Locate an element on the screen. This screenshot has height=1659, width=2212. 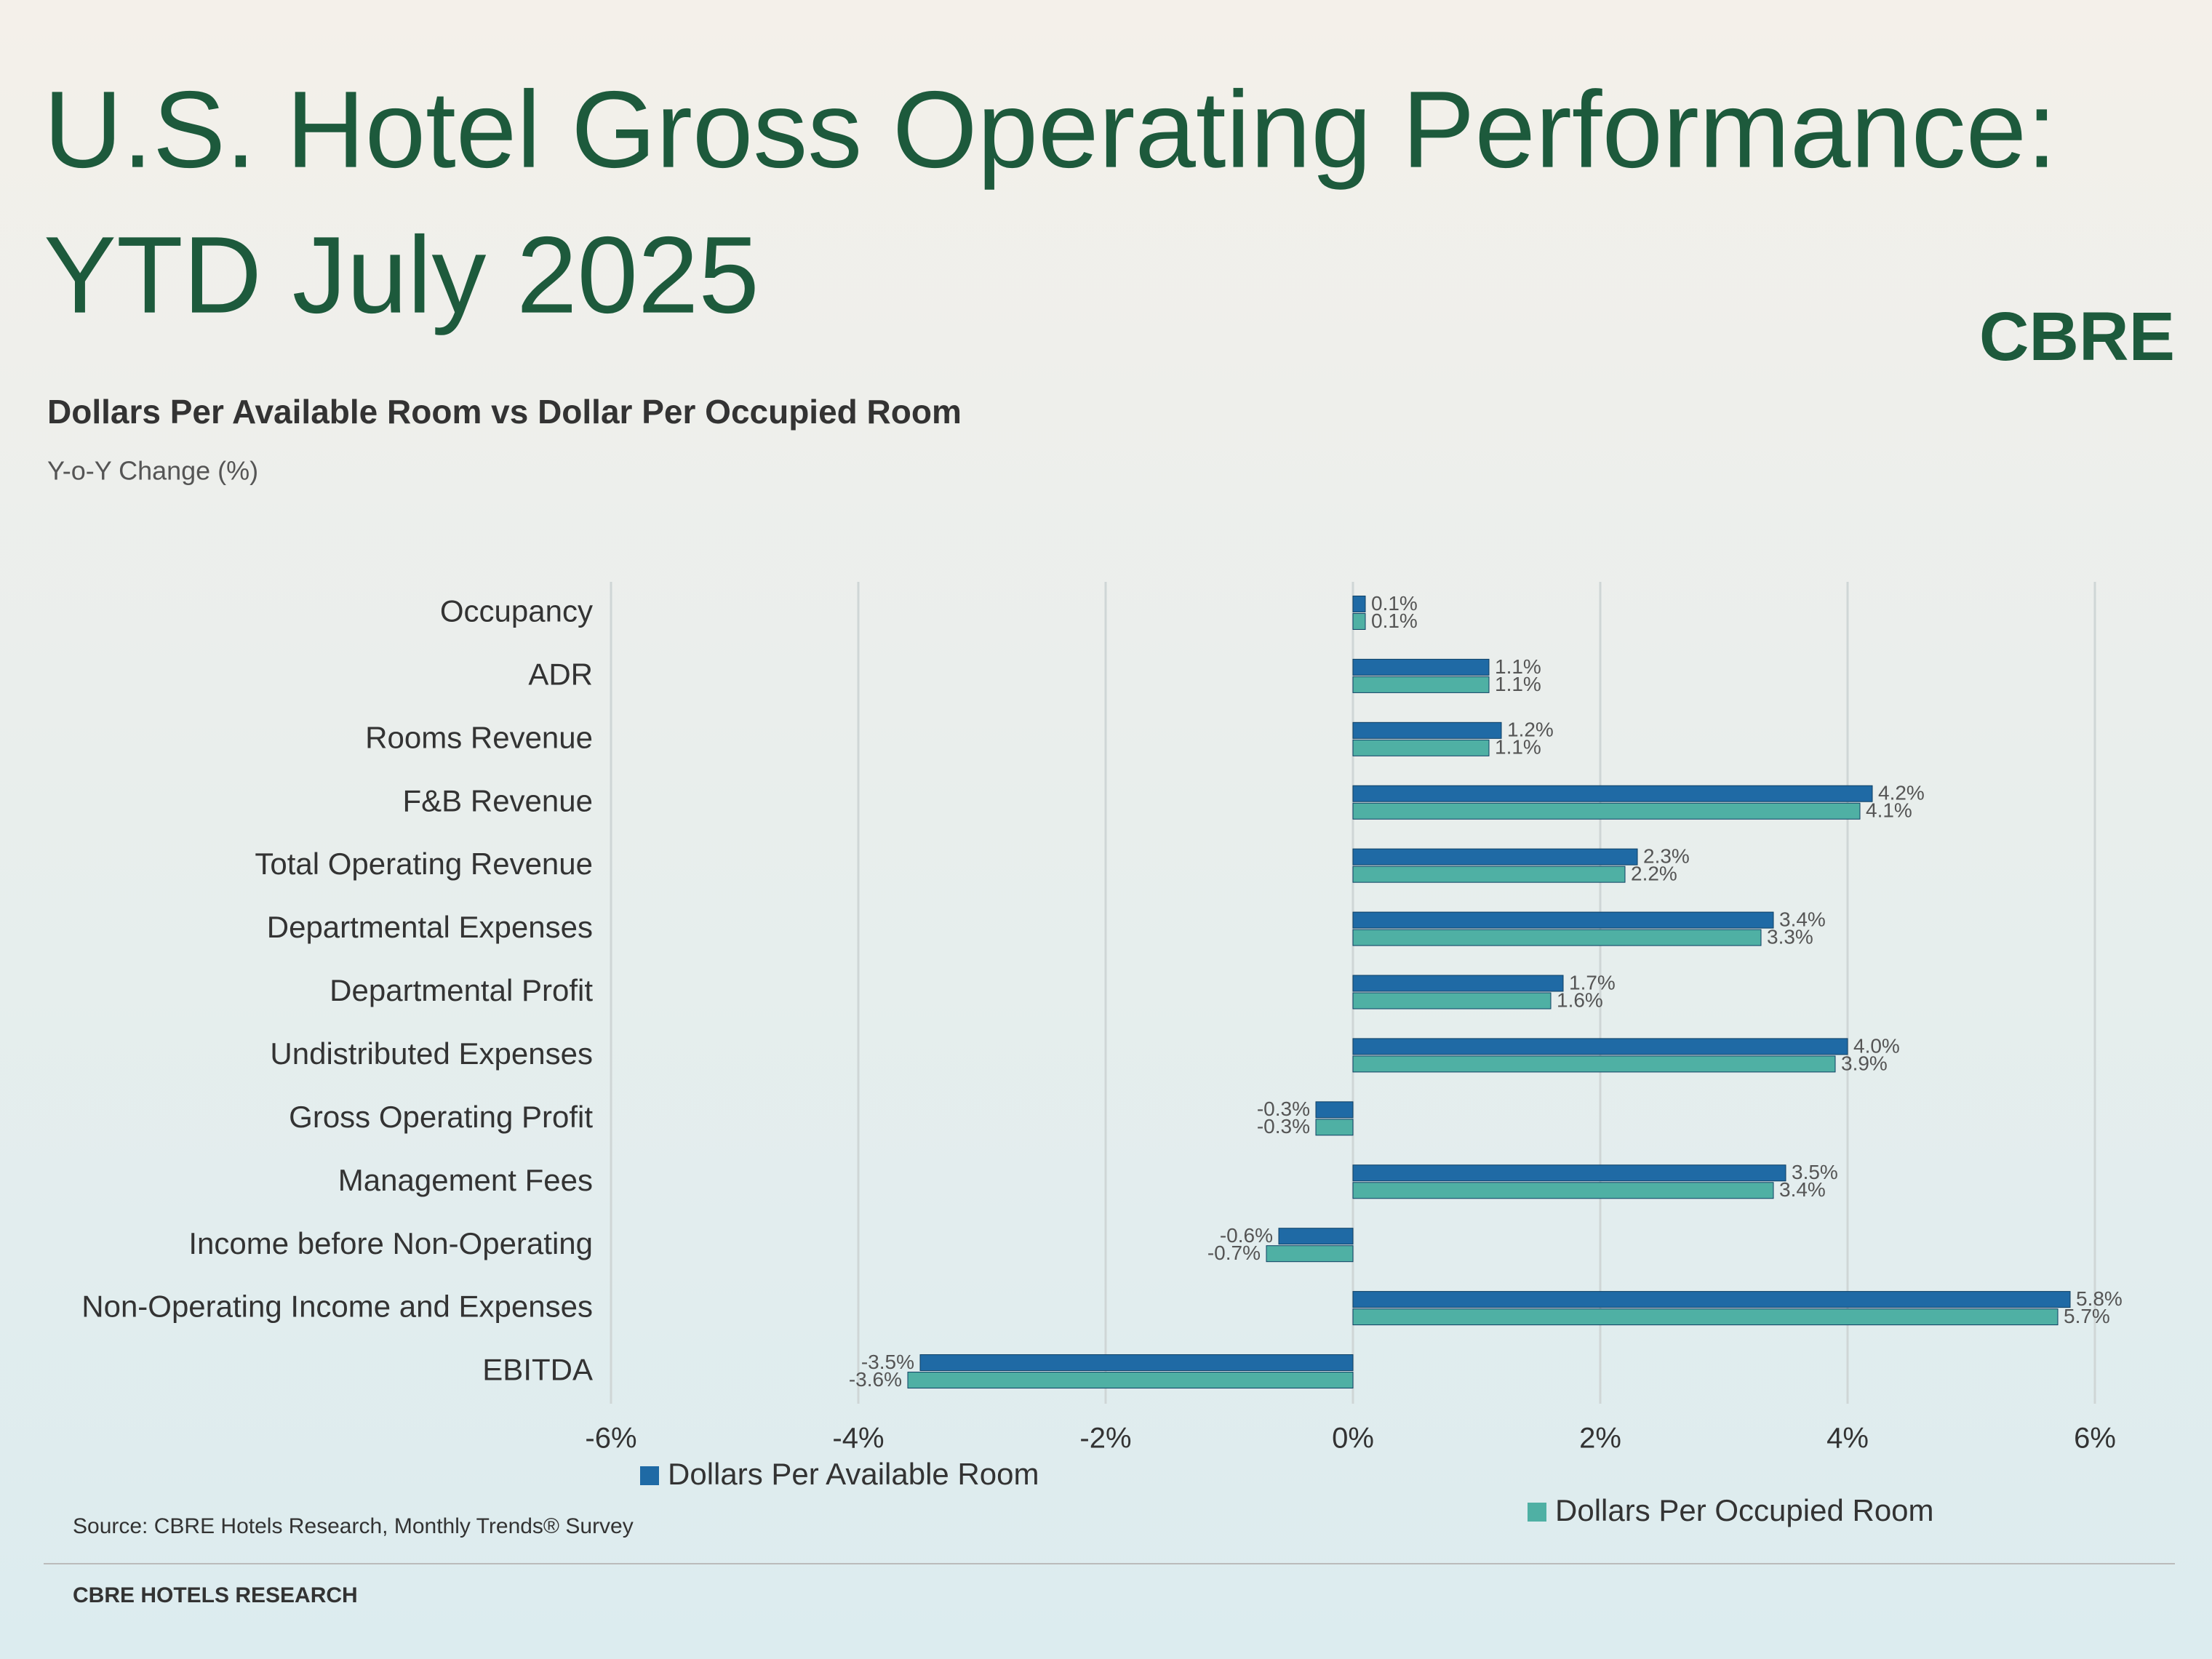
legend-label: Dollars Per Occupied Room is located at coordinates (1745, 1510).